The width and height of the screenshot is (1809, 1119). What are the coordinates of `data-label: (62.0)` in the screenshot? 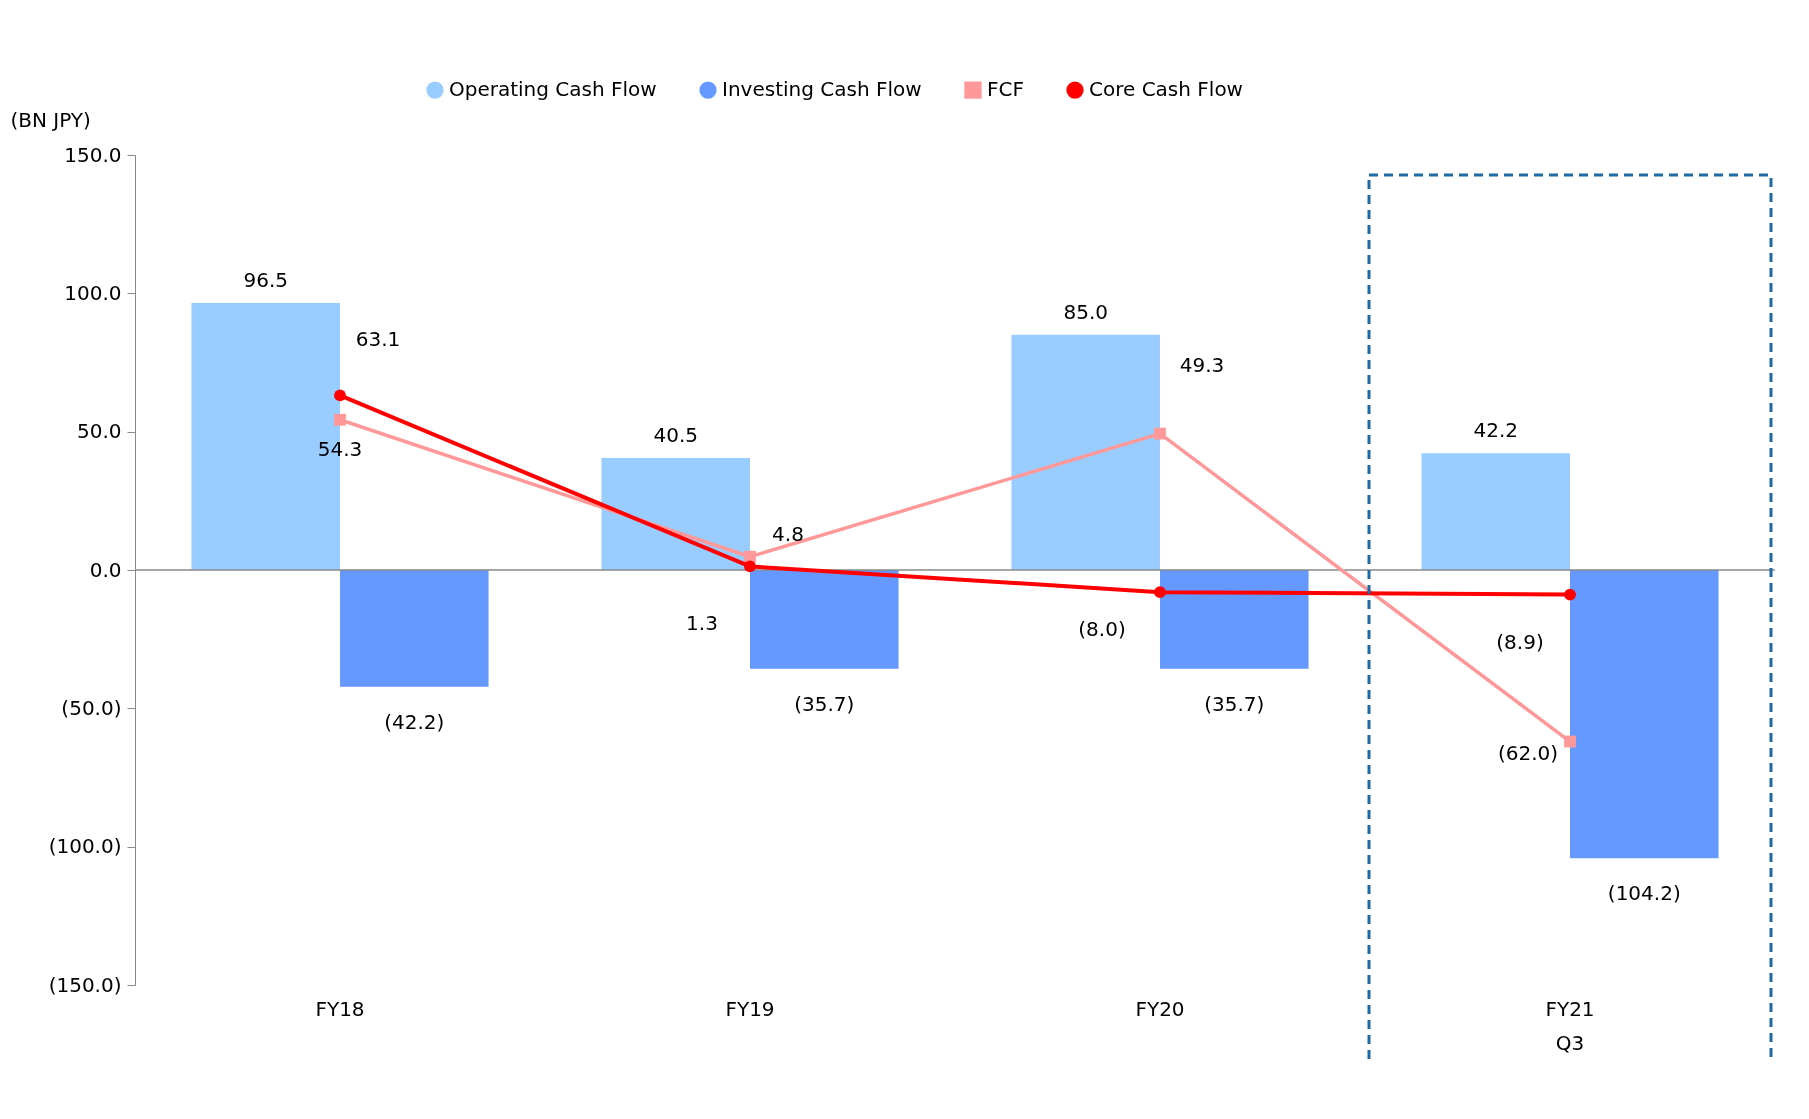 It's located at (1528, 752).